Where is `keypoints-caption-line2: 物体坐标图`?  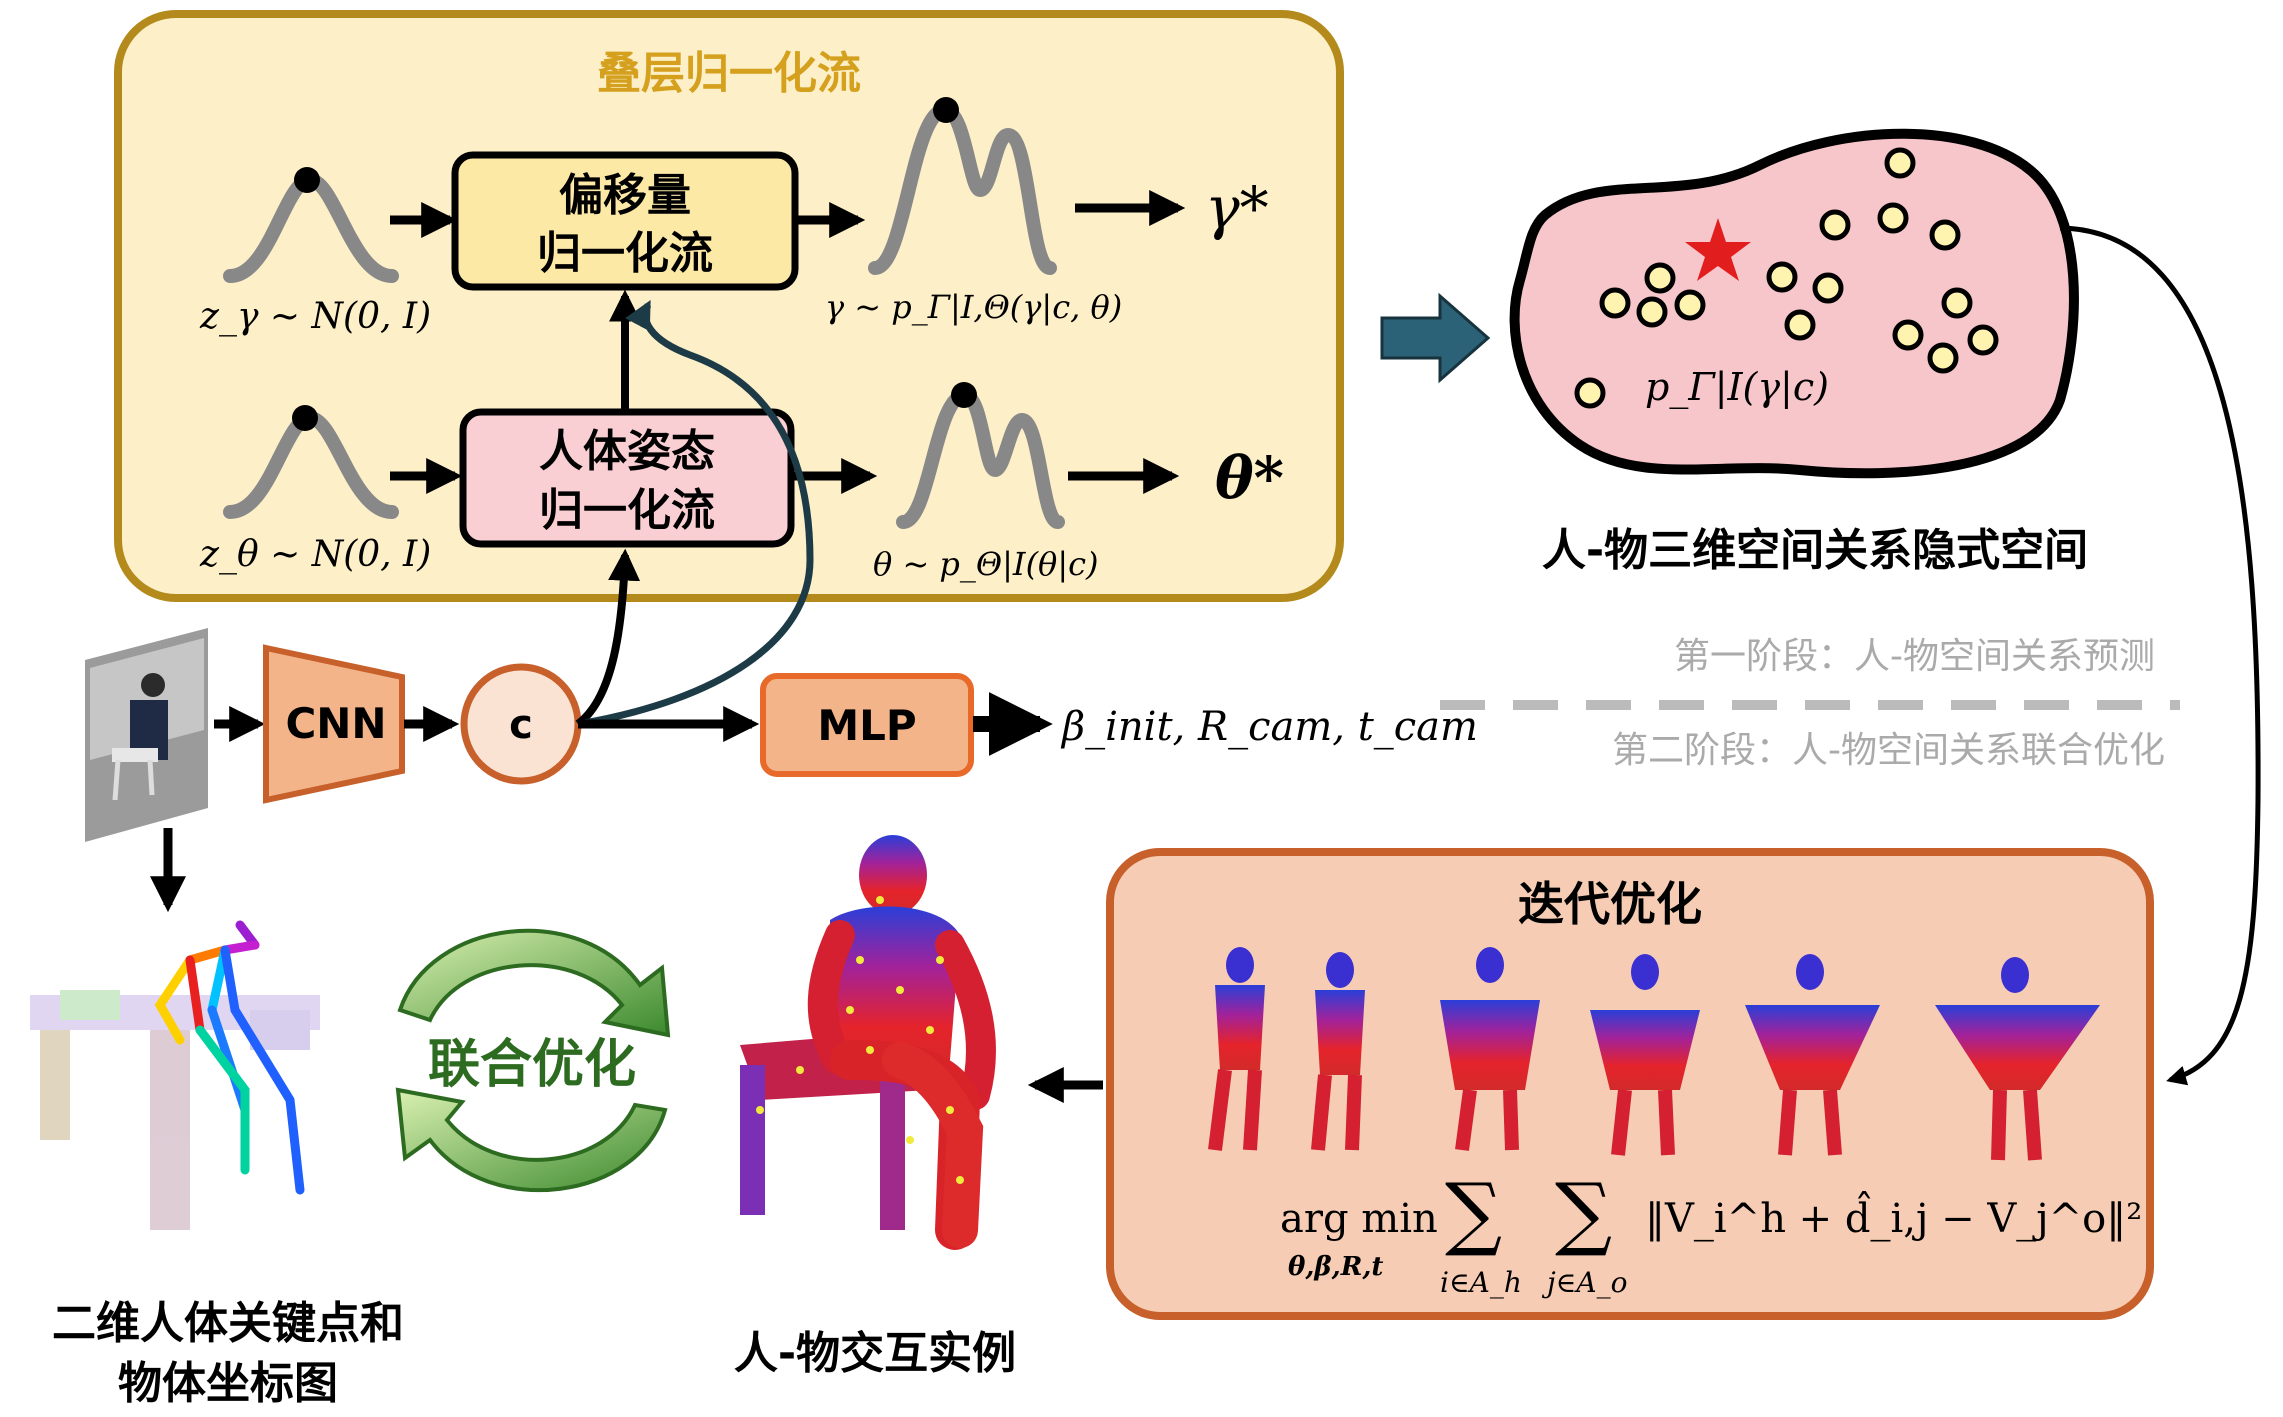
keypoints-caption-line2: 物体坐标图 is located at coordinates (228, 1383).